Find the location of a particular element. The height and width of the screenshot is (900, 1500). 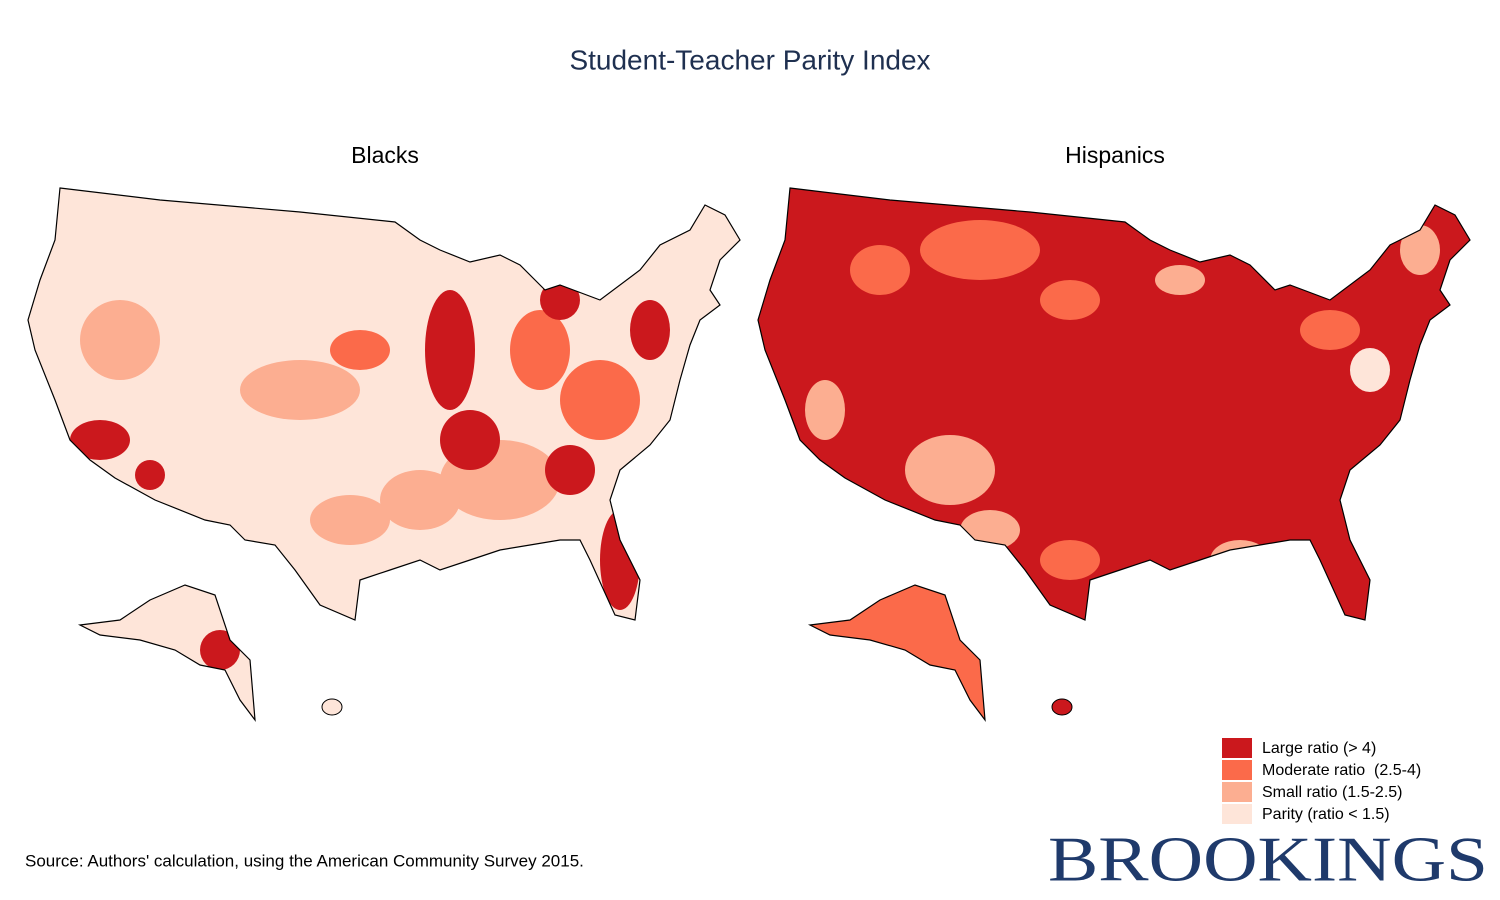

legend-label: Large ratio (> 4) is located at coordinates (1319, 748).